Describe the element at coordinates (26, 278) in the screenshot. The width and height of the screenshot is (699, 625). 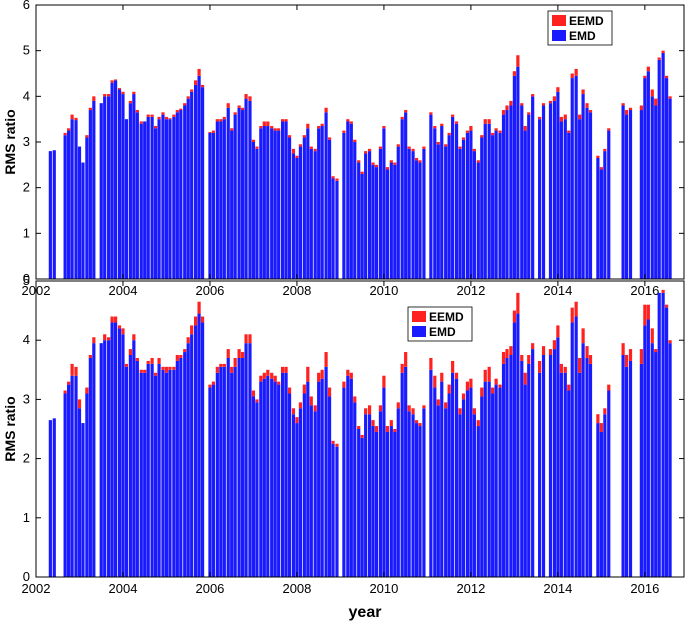
I see `y-tick-label: 0` at that location.